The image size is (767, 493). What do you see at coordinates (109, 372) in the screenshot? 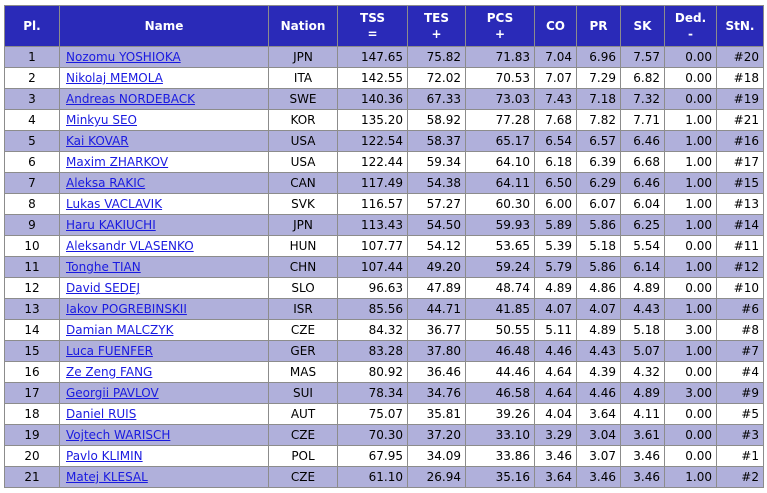
I see `skater-name-link: Ze Zeng FANG` at bounding box center [109, 372].